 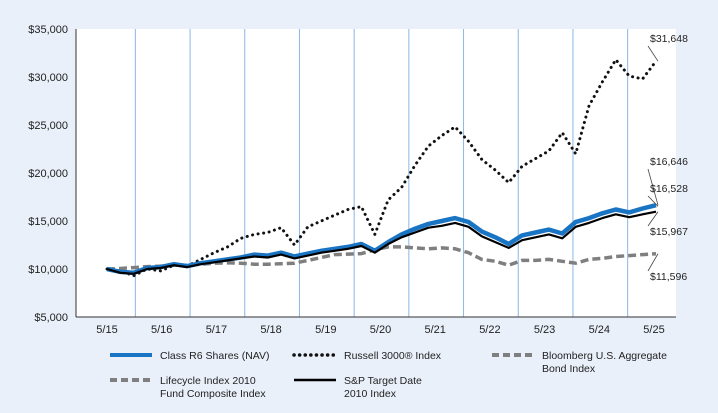 What do you see at coordinates (669, 232) in the screenshot?
I see `end-value-label: $15,967` at bounding box center [669, 232].